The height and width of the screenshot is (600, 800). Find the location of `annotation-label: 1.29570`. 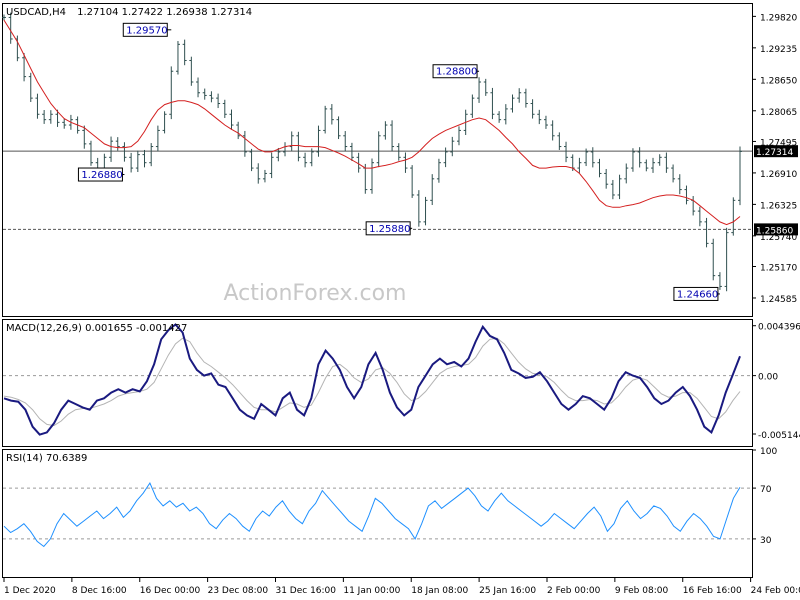

annotation-label: 1.29570 is located at coordinates (146, 30).